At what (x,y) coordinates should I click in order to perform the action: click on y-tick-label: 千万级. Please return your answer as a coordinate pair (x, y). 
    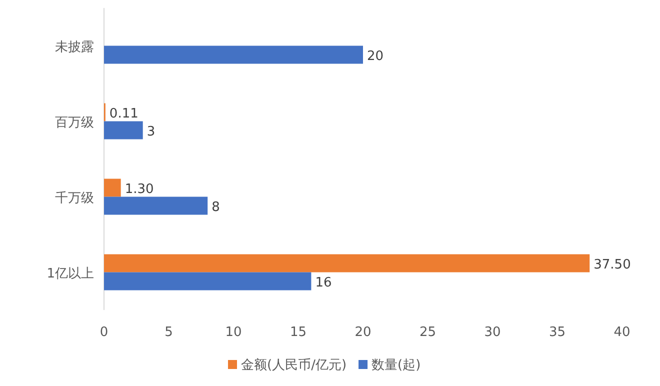
    Looking at the image, I should click on (74, 198).